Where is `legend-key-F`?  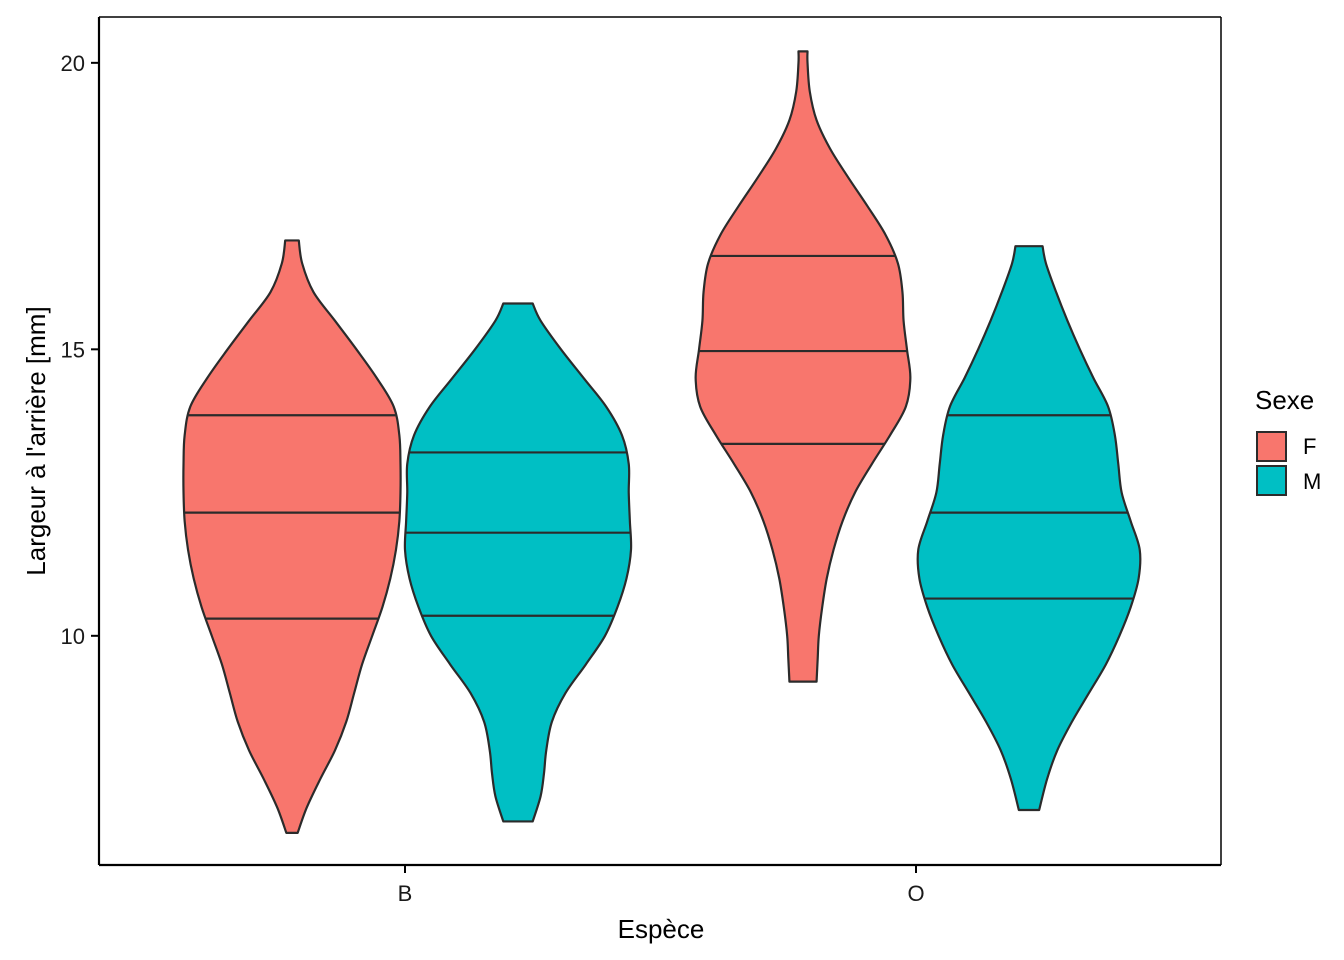 legend-key-F is located at coordinates (1271, 446).